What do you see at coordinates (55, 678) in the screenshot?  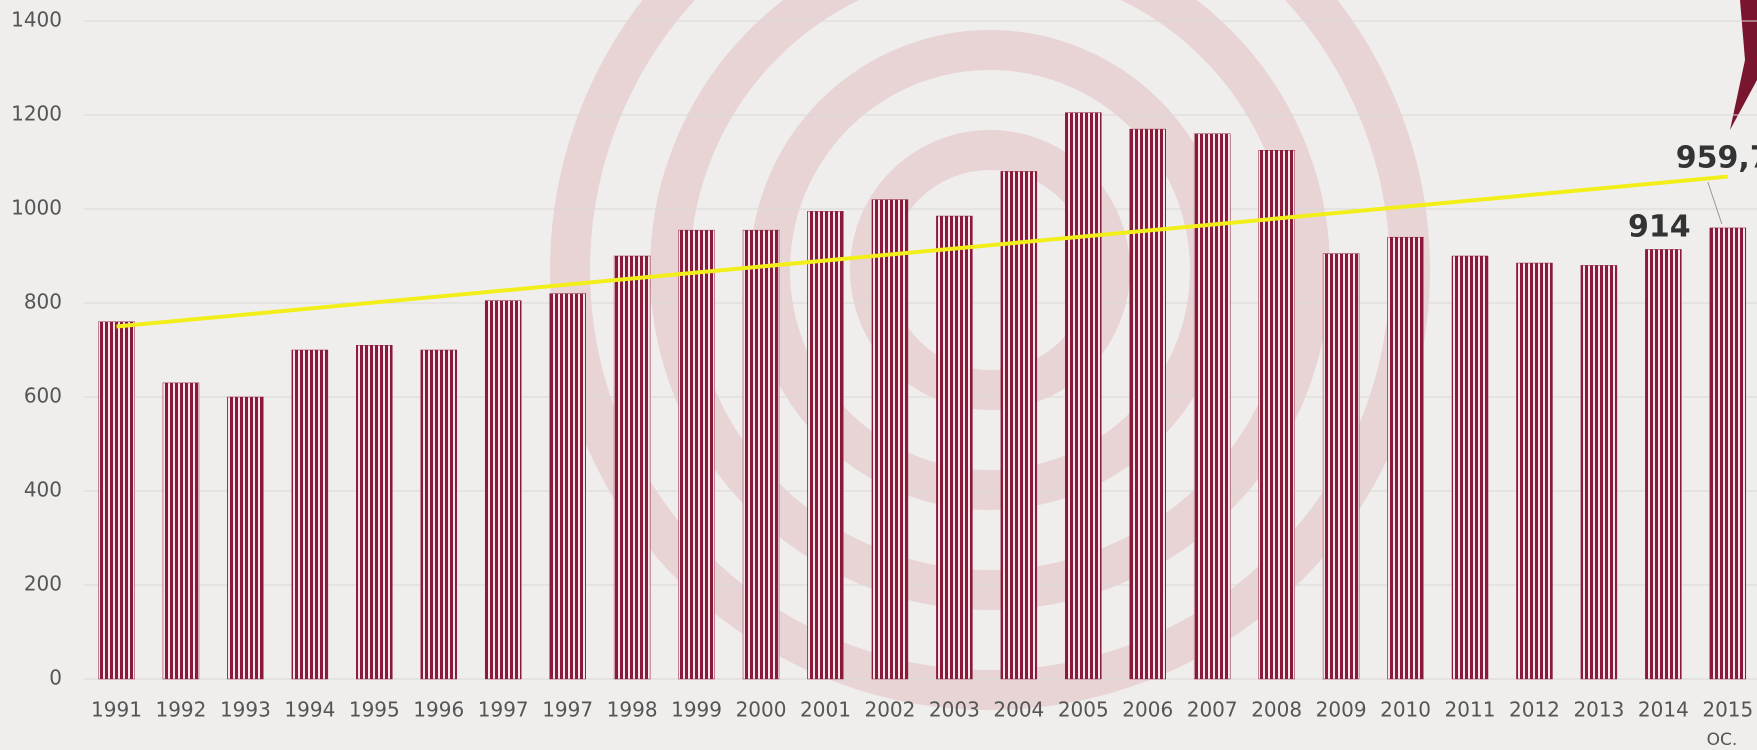 I see `y-tick-label: 0` at bounding box center [55, 678].